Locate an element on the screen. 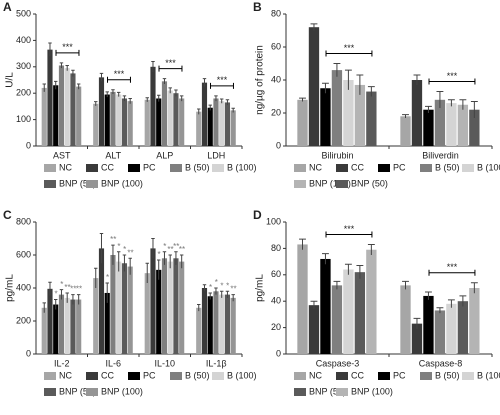  y-tick-label: 60 is located at coordinates (276, 274).